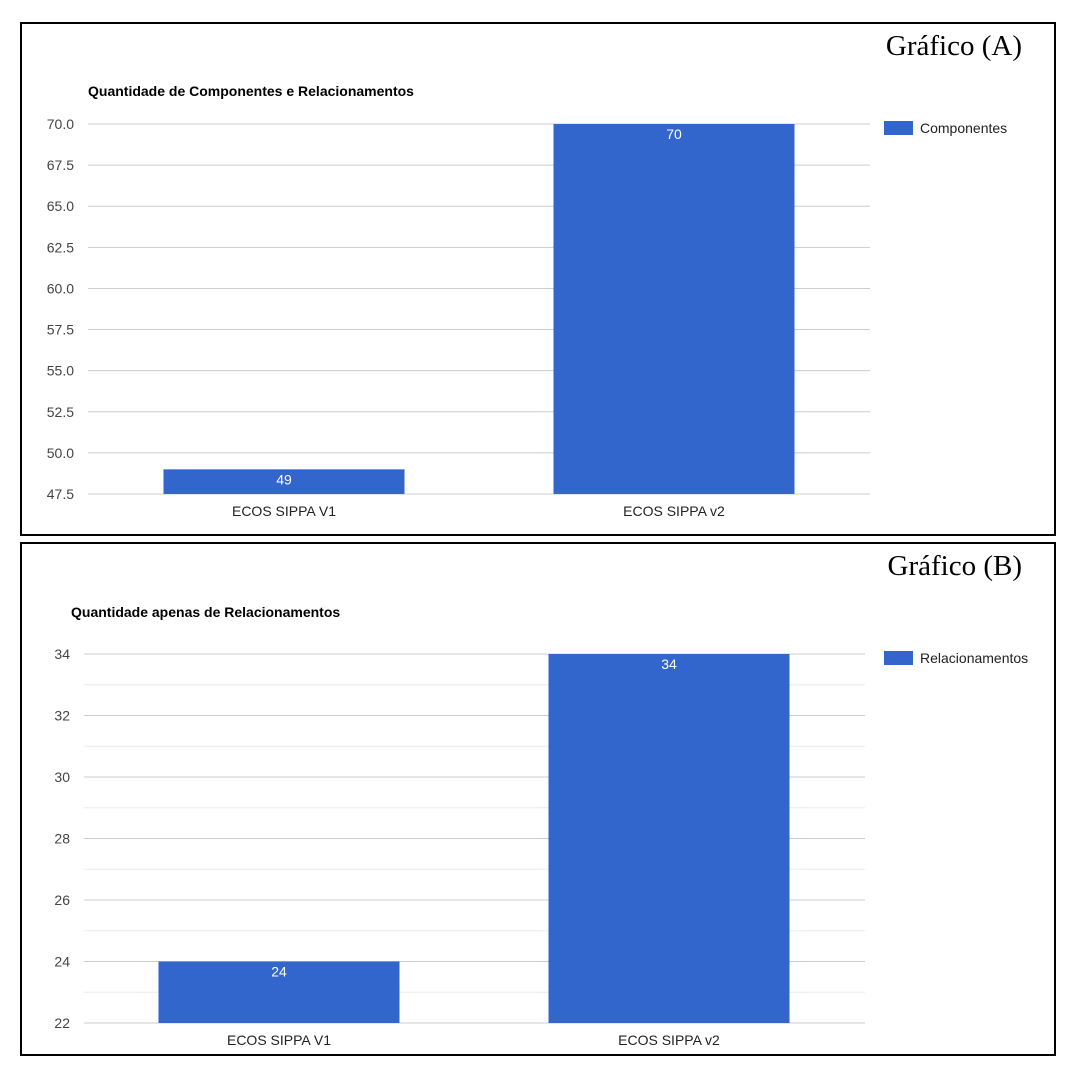 This screenshot has width=1080, height=1080. I want to click on y-tick-label: 65.0, so click(60, 206).